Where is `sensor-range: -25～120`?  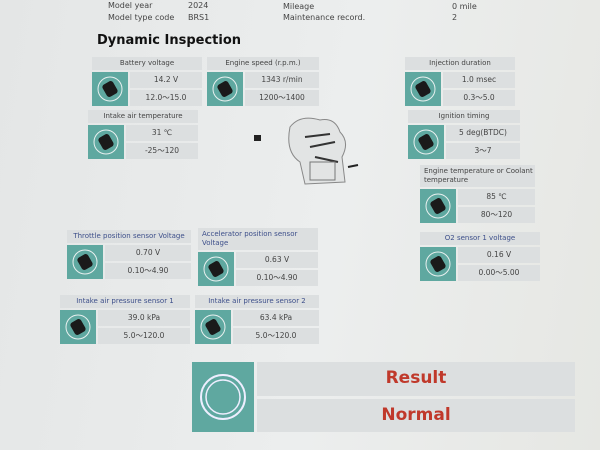
sensor-range: -25～120 is located at coordinates (162, 151).